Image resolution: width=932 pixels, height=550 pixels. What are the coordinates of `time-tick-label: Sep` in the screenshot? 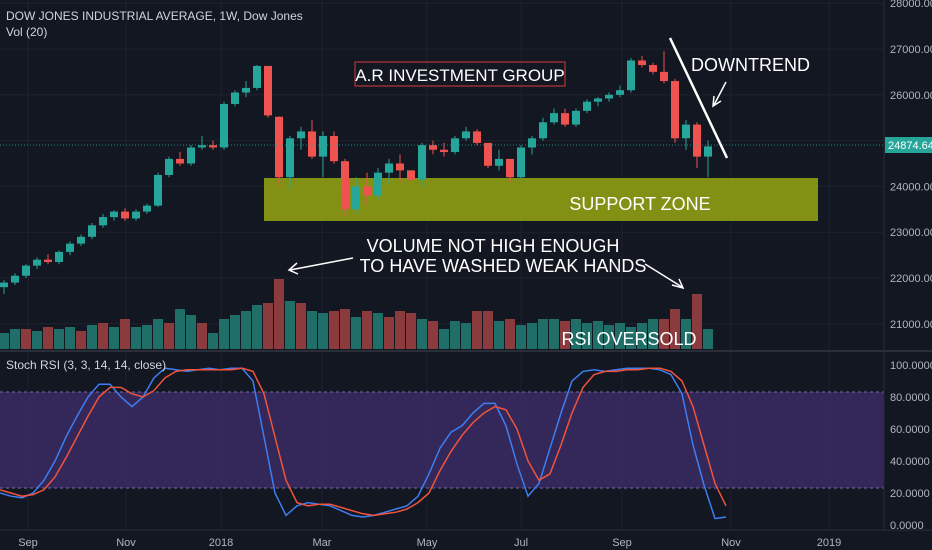 It's located at (28, 543).